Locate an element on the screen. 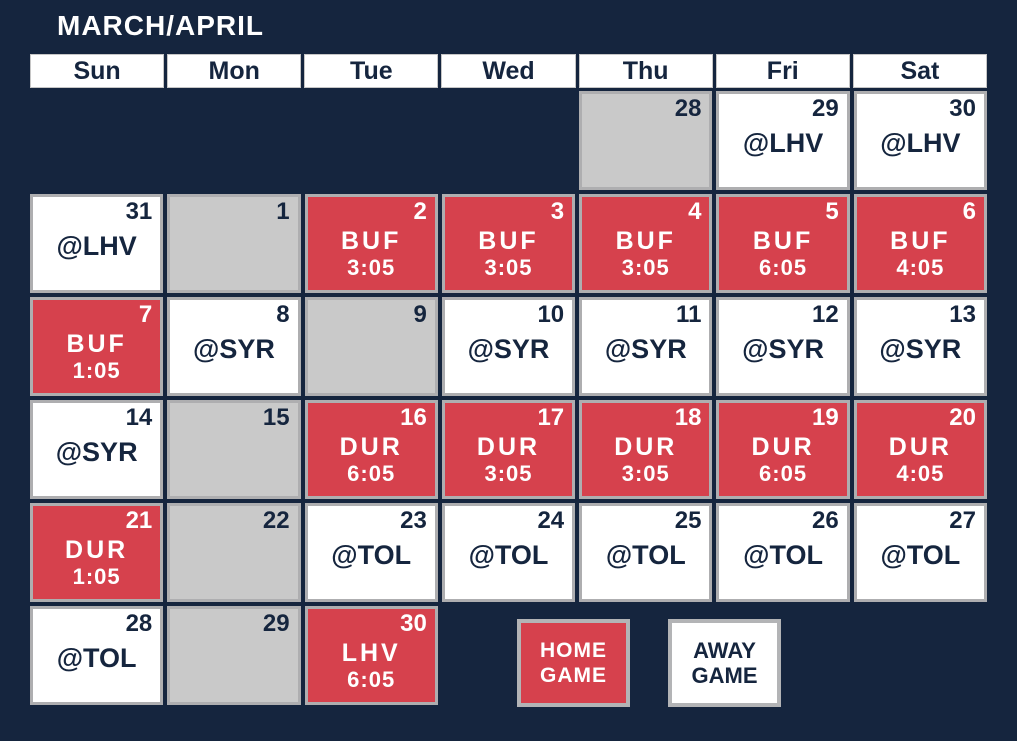 The width and height of the screenshot is (1017, 741). month-title: MARCH/APRIL is located at coordinates (160, 25).